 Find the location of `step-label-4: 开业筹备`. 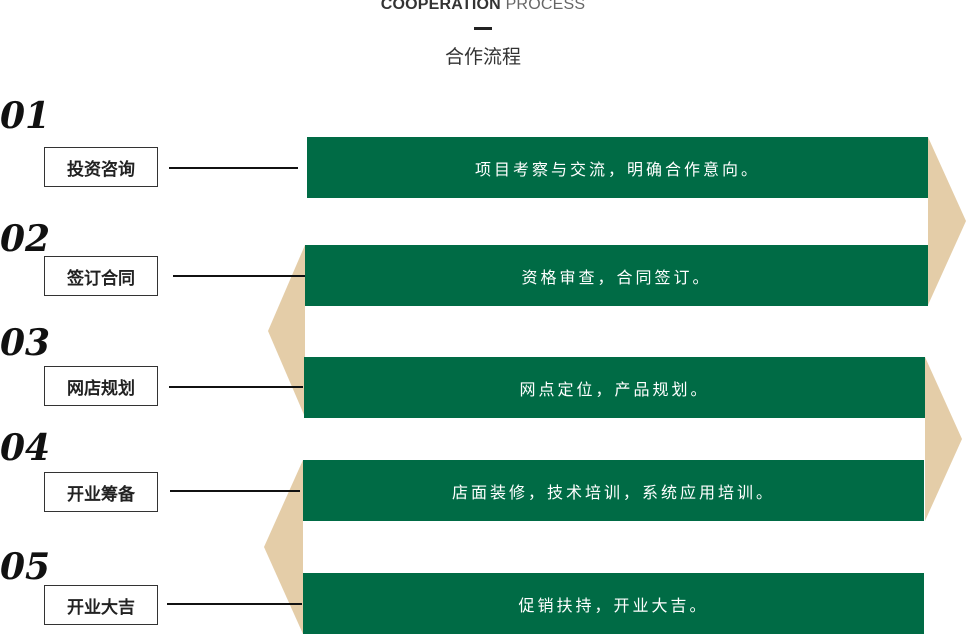

step-label-4: 开业筹备 is located at coordinates (101, 494).